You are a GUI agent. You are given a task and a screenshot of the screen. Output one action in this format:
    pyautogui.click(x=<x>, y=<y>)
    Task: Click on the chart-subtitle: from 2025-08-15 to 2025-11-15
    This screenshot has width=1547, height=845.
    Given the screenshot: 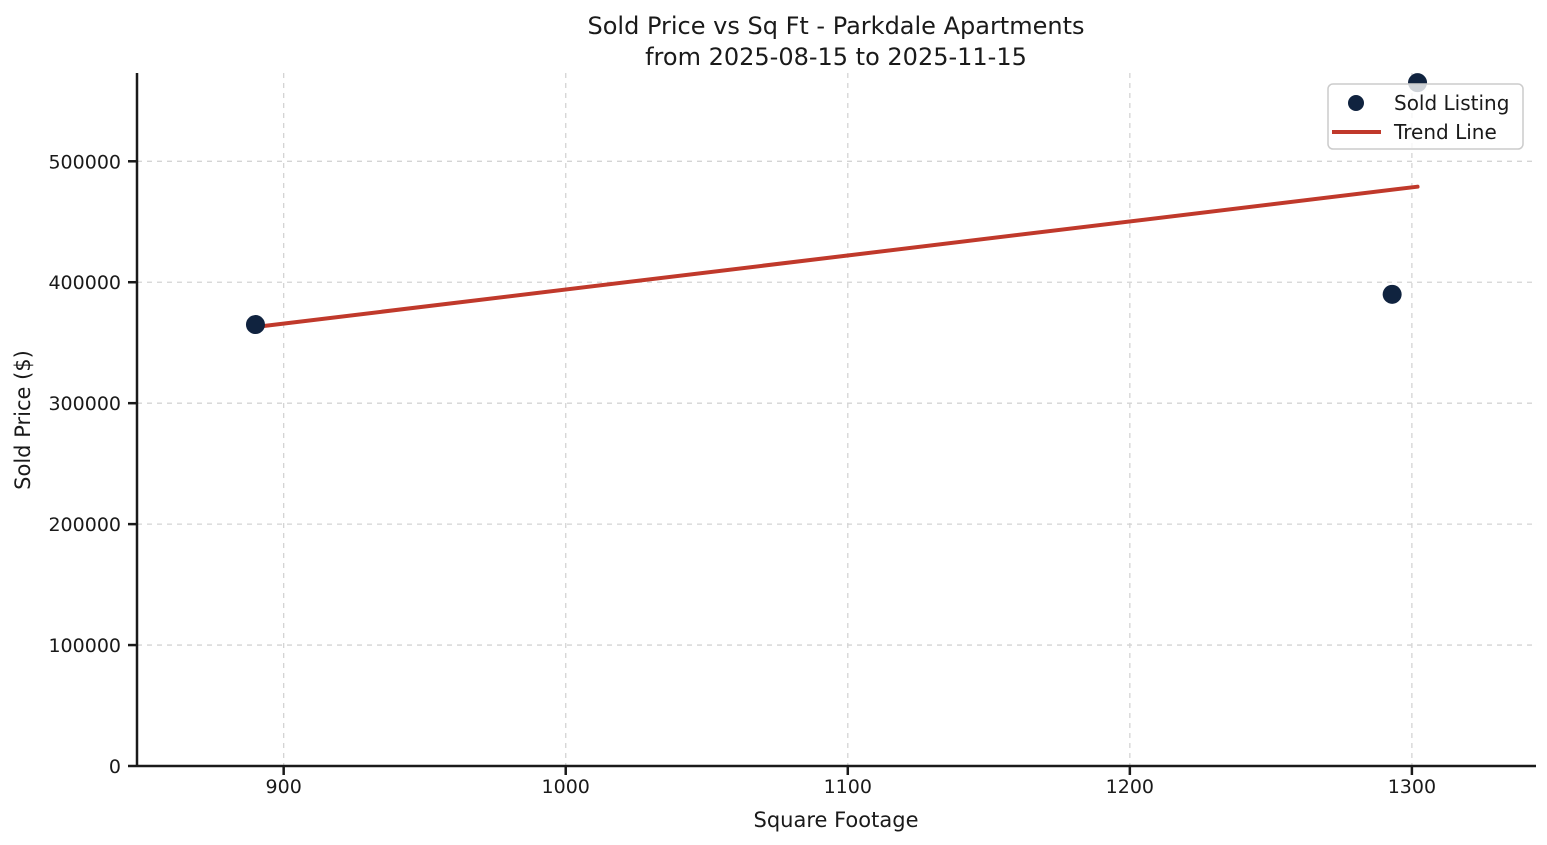 What is the action you would take?
    pyautogui.click(x=836, y=57)
    